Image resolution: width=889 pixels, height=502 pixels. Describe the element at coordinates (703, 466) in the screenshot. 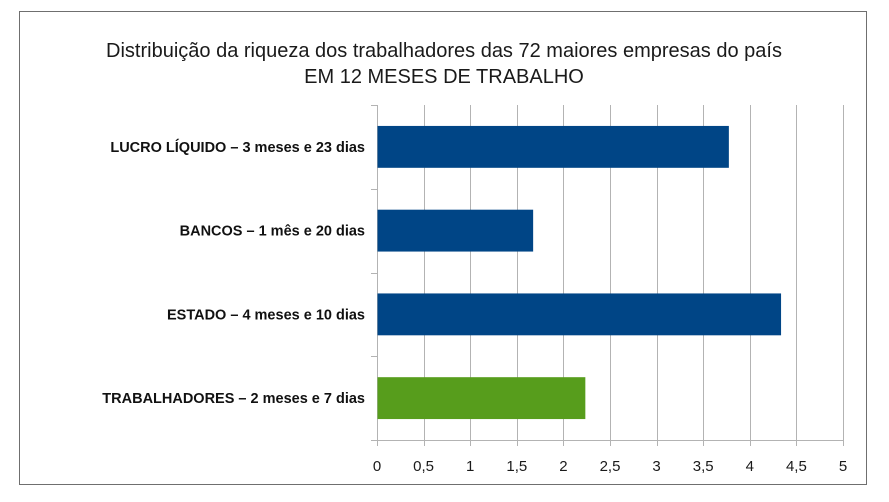

I see `x-tick-label-7: 3,5` at that location.